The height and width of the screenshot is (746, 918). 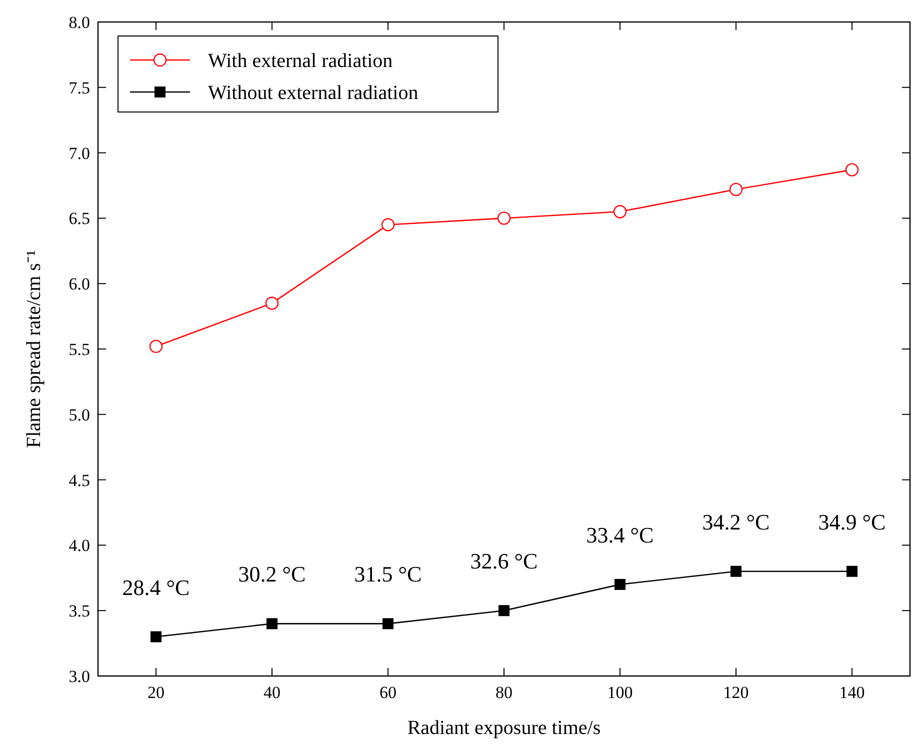 I want to click on annotation: 31.5 °C, so click(x=388, y=574).